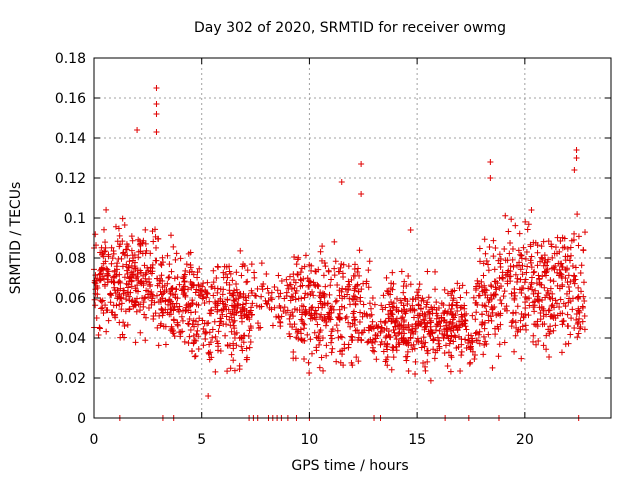 This screenshot has width=640, height=480. What do you see at coordinates (75, 219) in the screenshot?
I see `y-tick-label: 0.1` at bounding box center [75, 219].